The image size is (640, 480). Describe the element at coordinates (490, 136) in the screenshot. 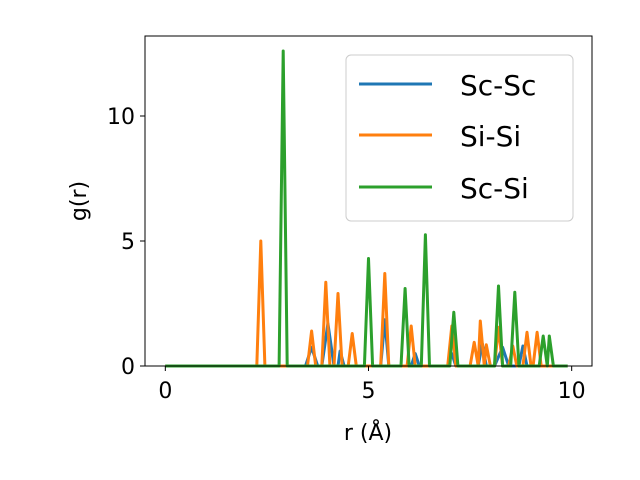

I see `legend-label-si-si: Si-Si` at that location.